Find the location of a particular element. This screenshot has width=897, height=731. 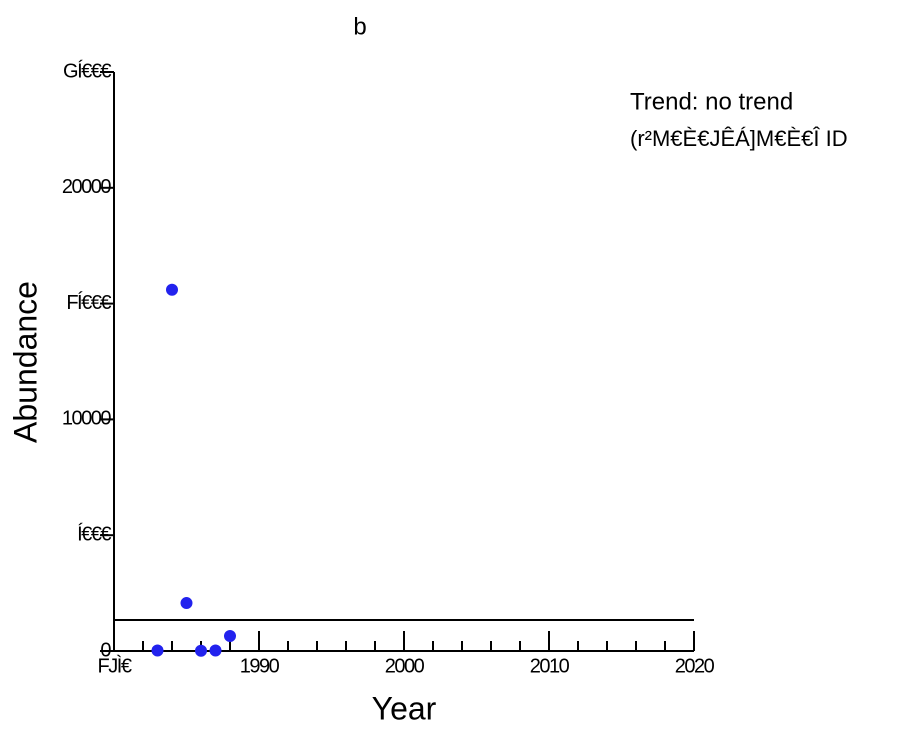

annotation-stats: (r²M€È€JÊÁ]M€È€Î ID is located at coordinates (739, 138).